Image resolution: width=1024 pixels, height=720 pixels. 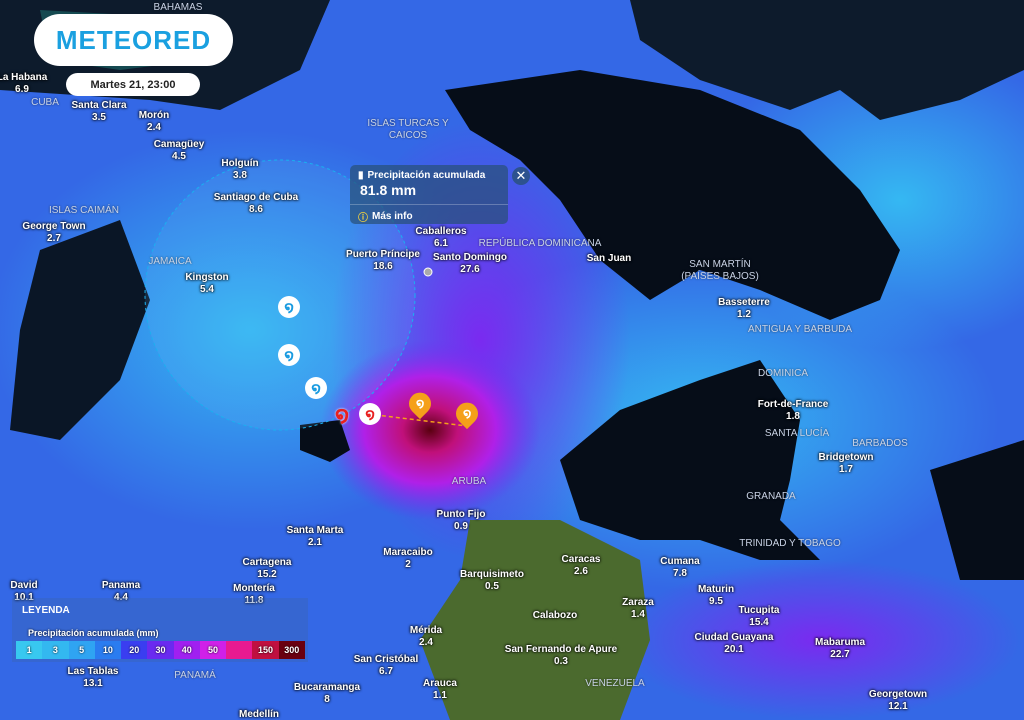 I want to click on city-label: Kingston 5.4, so click(x=206, y=284).